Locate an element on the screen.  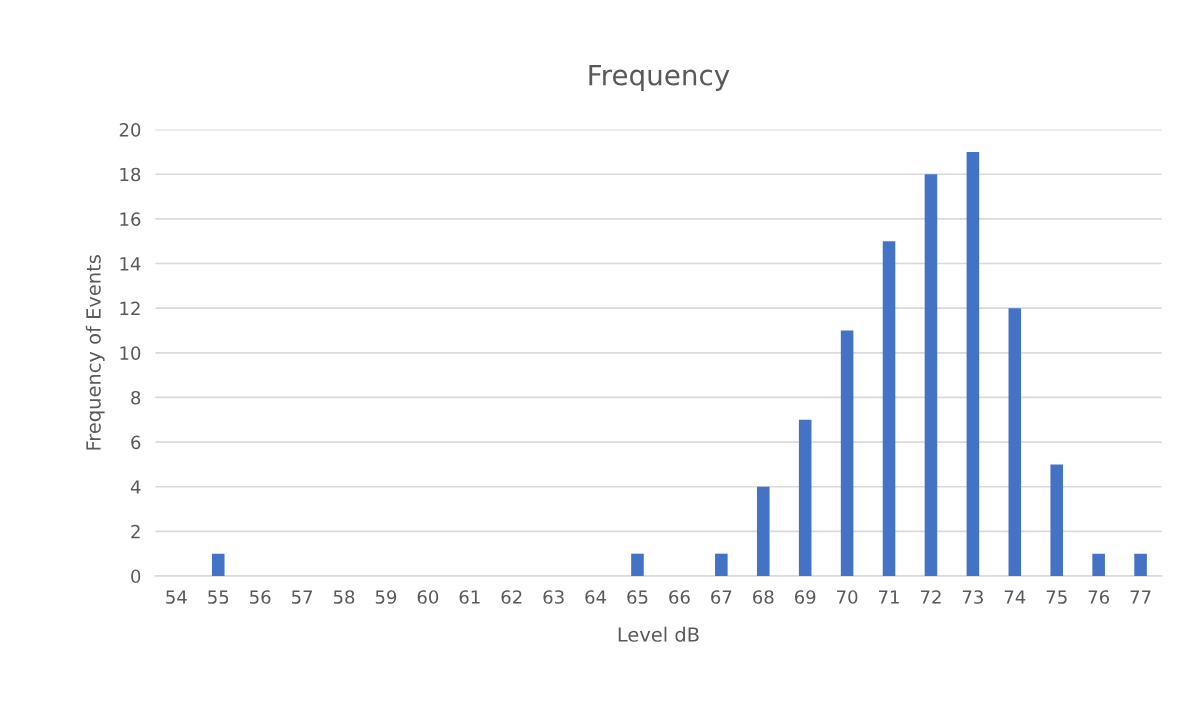
chart-title: Frequency is located at coordinates (659, 77).